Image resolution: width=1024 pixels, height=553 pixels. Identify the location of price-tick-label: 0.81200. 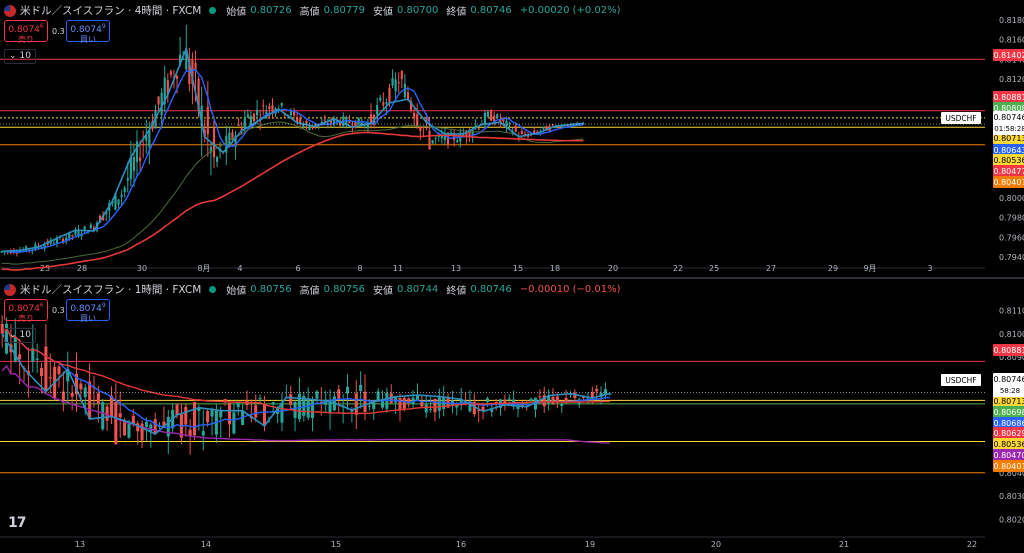
(1011, 79).